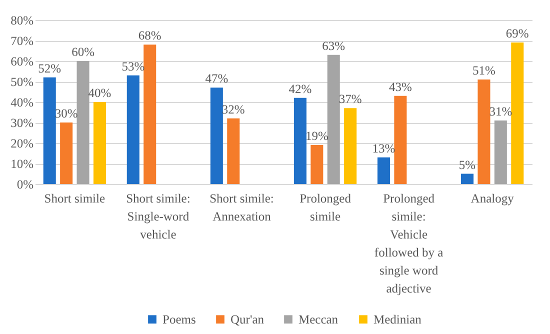 This screenshot has height=334, width=550. What do you see at coordinates (216, 79) in the screenshot?
I see `data-label: 47%` at bounding box center [216, 79].